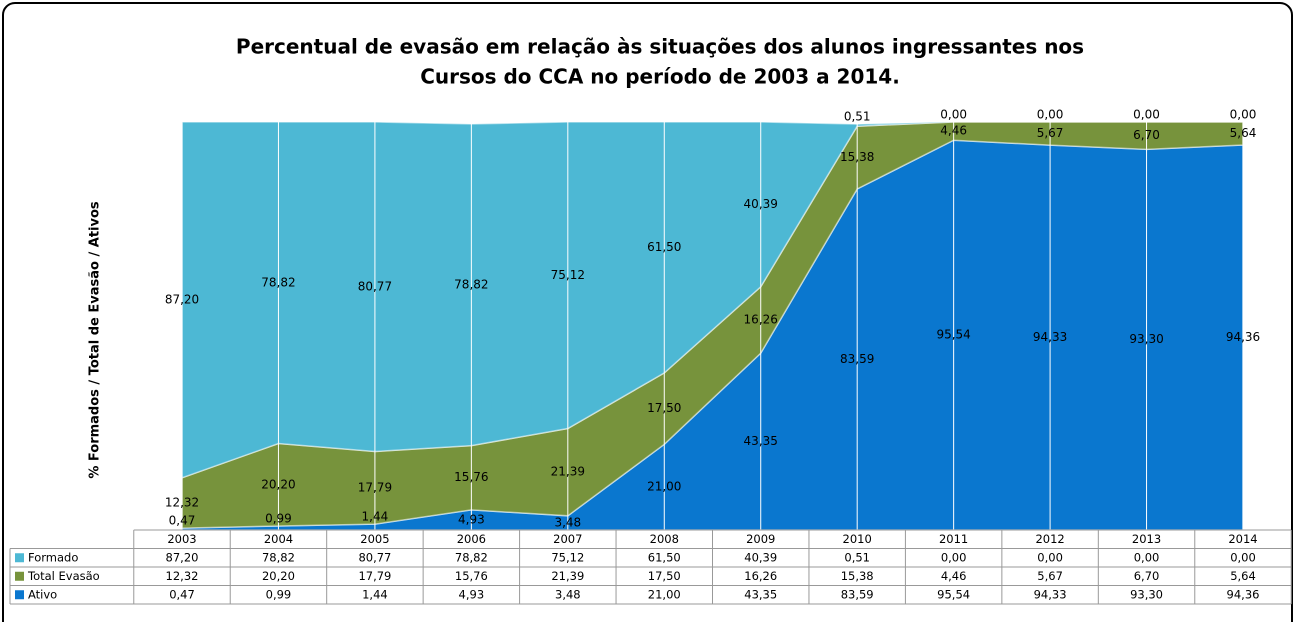 The height and width of the screenshot is (622, 1296). What do you see at coordinates (954, 576) in the screenshot?
I see `table-cell: 4,46` at bounding box center [954, 576].